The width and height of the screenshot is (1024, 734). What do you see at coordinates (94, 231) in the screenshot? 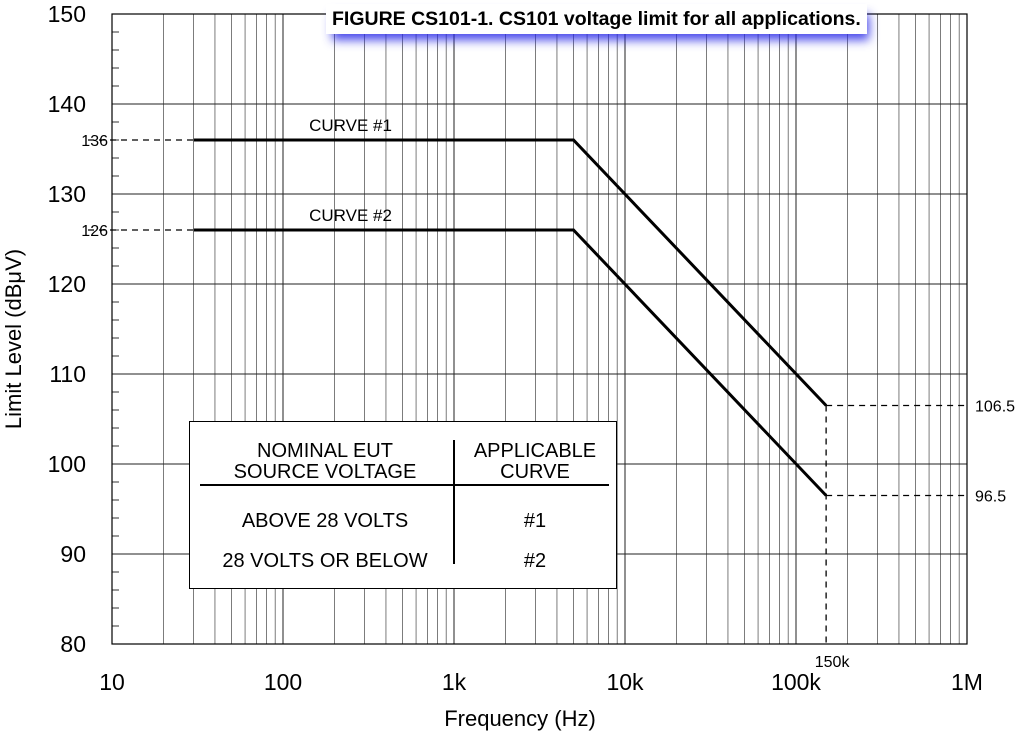
I see `left-level-label: 126` at bounding box center [94, 231].